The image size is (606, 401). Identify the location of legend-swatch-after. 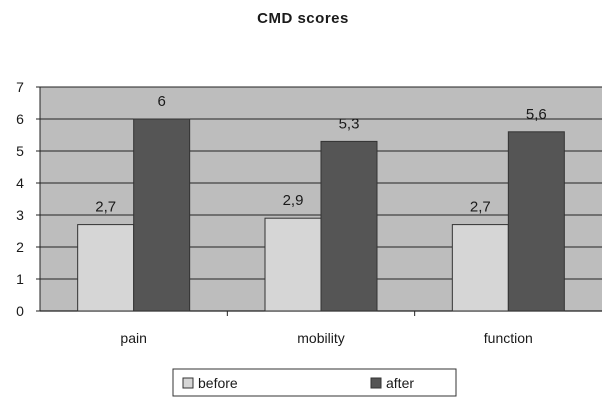
(376, 383).